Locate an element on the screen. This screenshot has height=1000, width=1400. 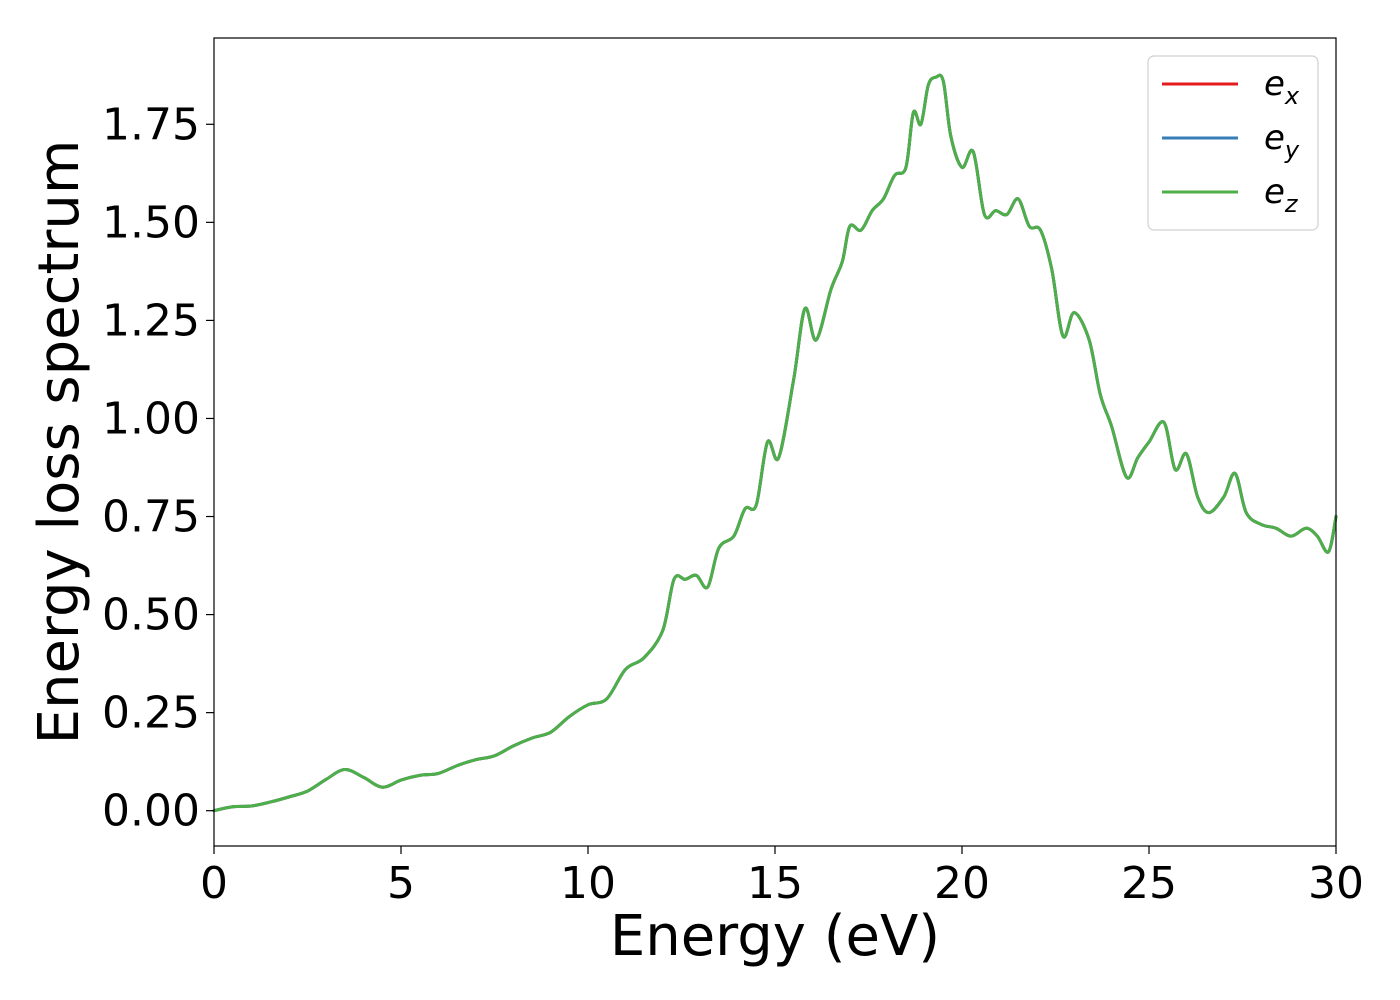
x-tick-label: 20 is located at coordinates (962, 883).